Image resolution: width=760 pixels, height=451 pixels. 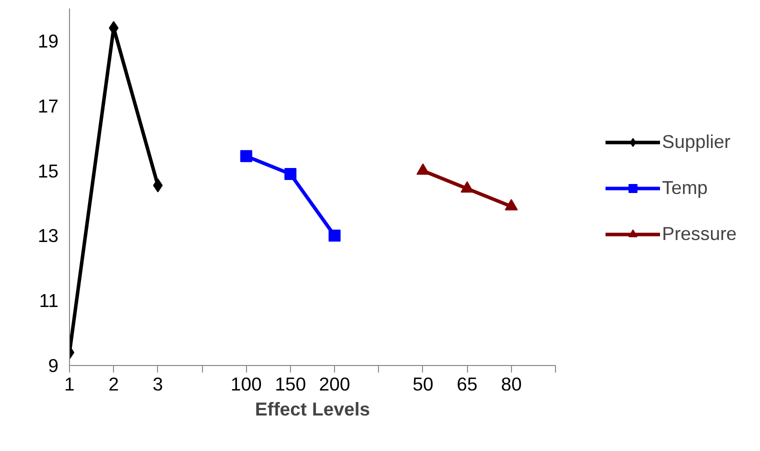 I want to click on x-axis-title: Effect Levels, so click(x=312, y=409).